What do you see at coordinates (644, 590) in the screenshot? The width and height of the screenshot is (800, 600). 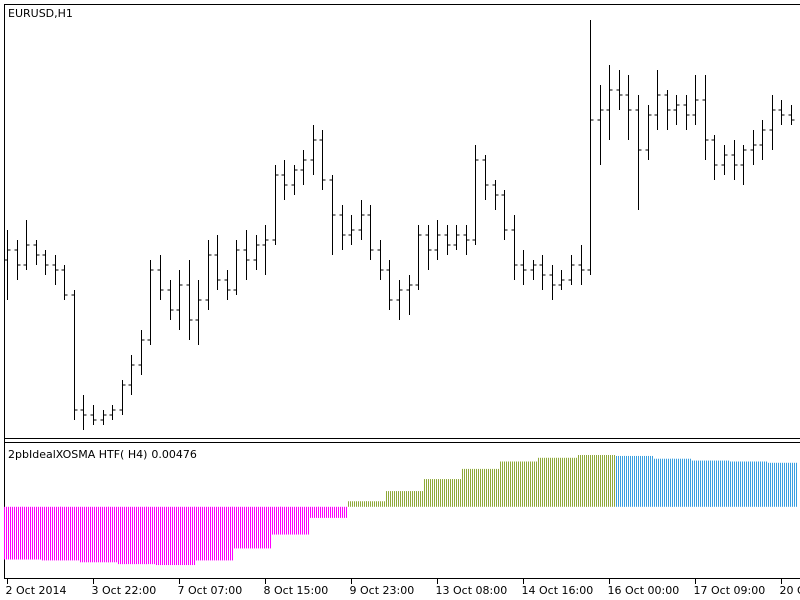 I see `x-tick-label: 16 Oct 00:00` at bounding box center [644, 590].